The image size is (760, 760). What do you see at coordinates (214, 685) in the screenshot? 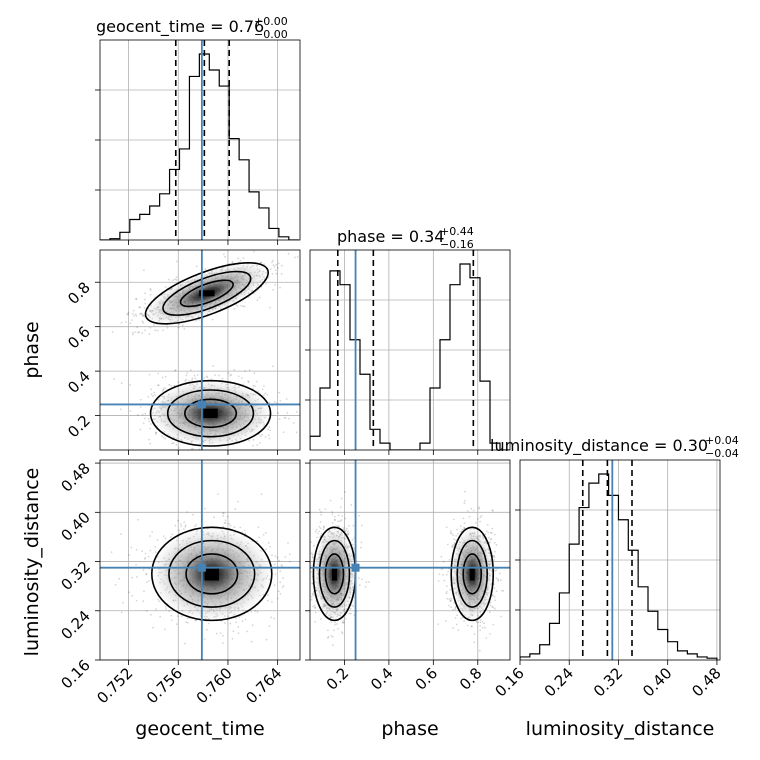
I see `tick-label-x-geocent_time: 0.760` at bounding box center [214, 685].